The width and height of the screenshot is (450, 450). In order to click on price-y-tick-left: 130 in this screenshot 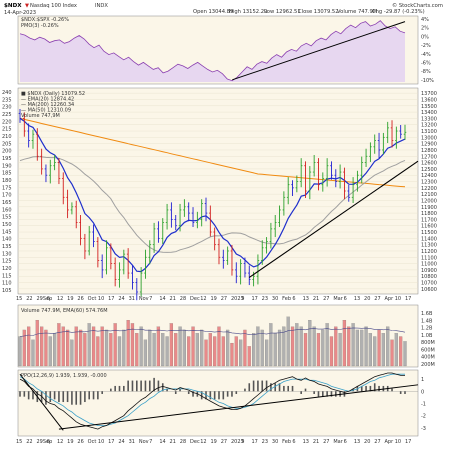, I will do `click(7, 254)`.